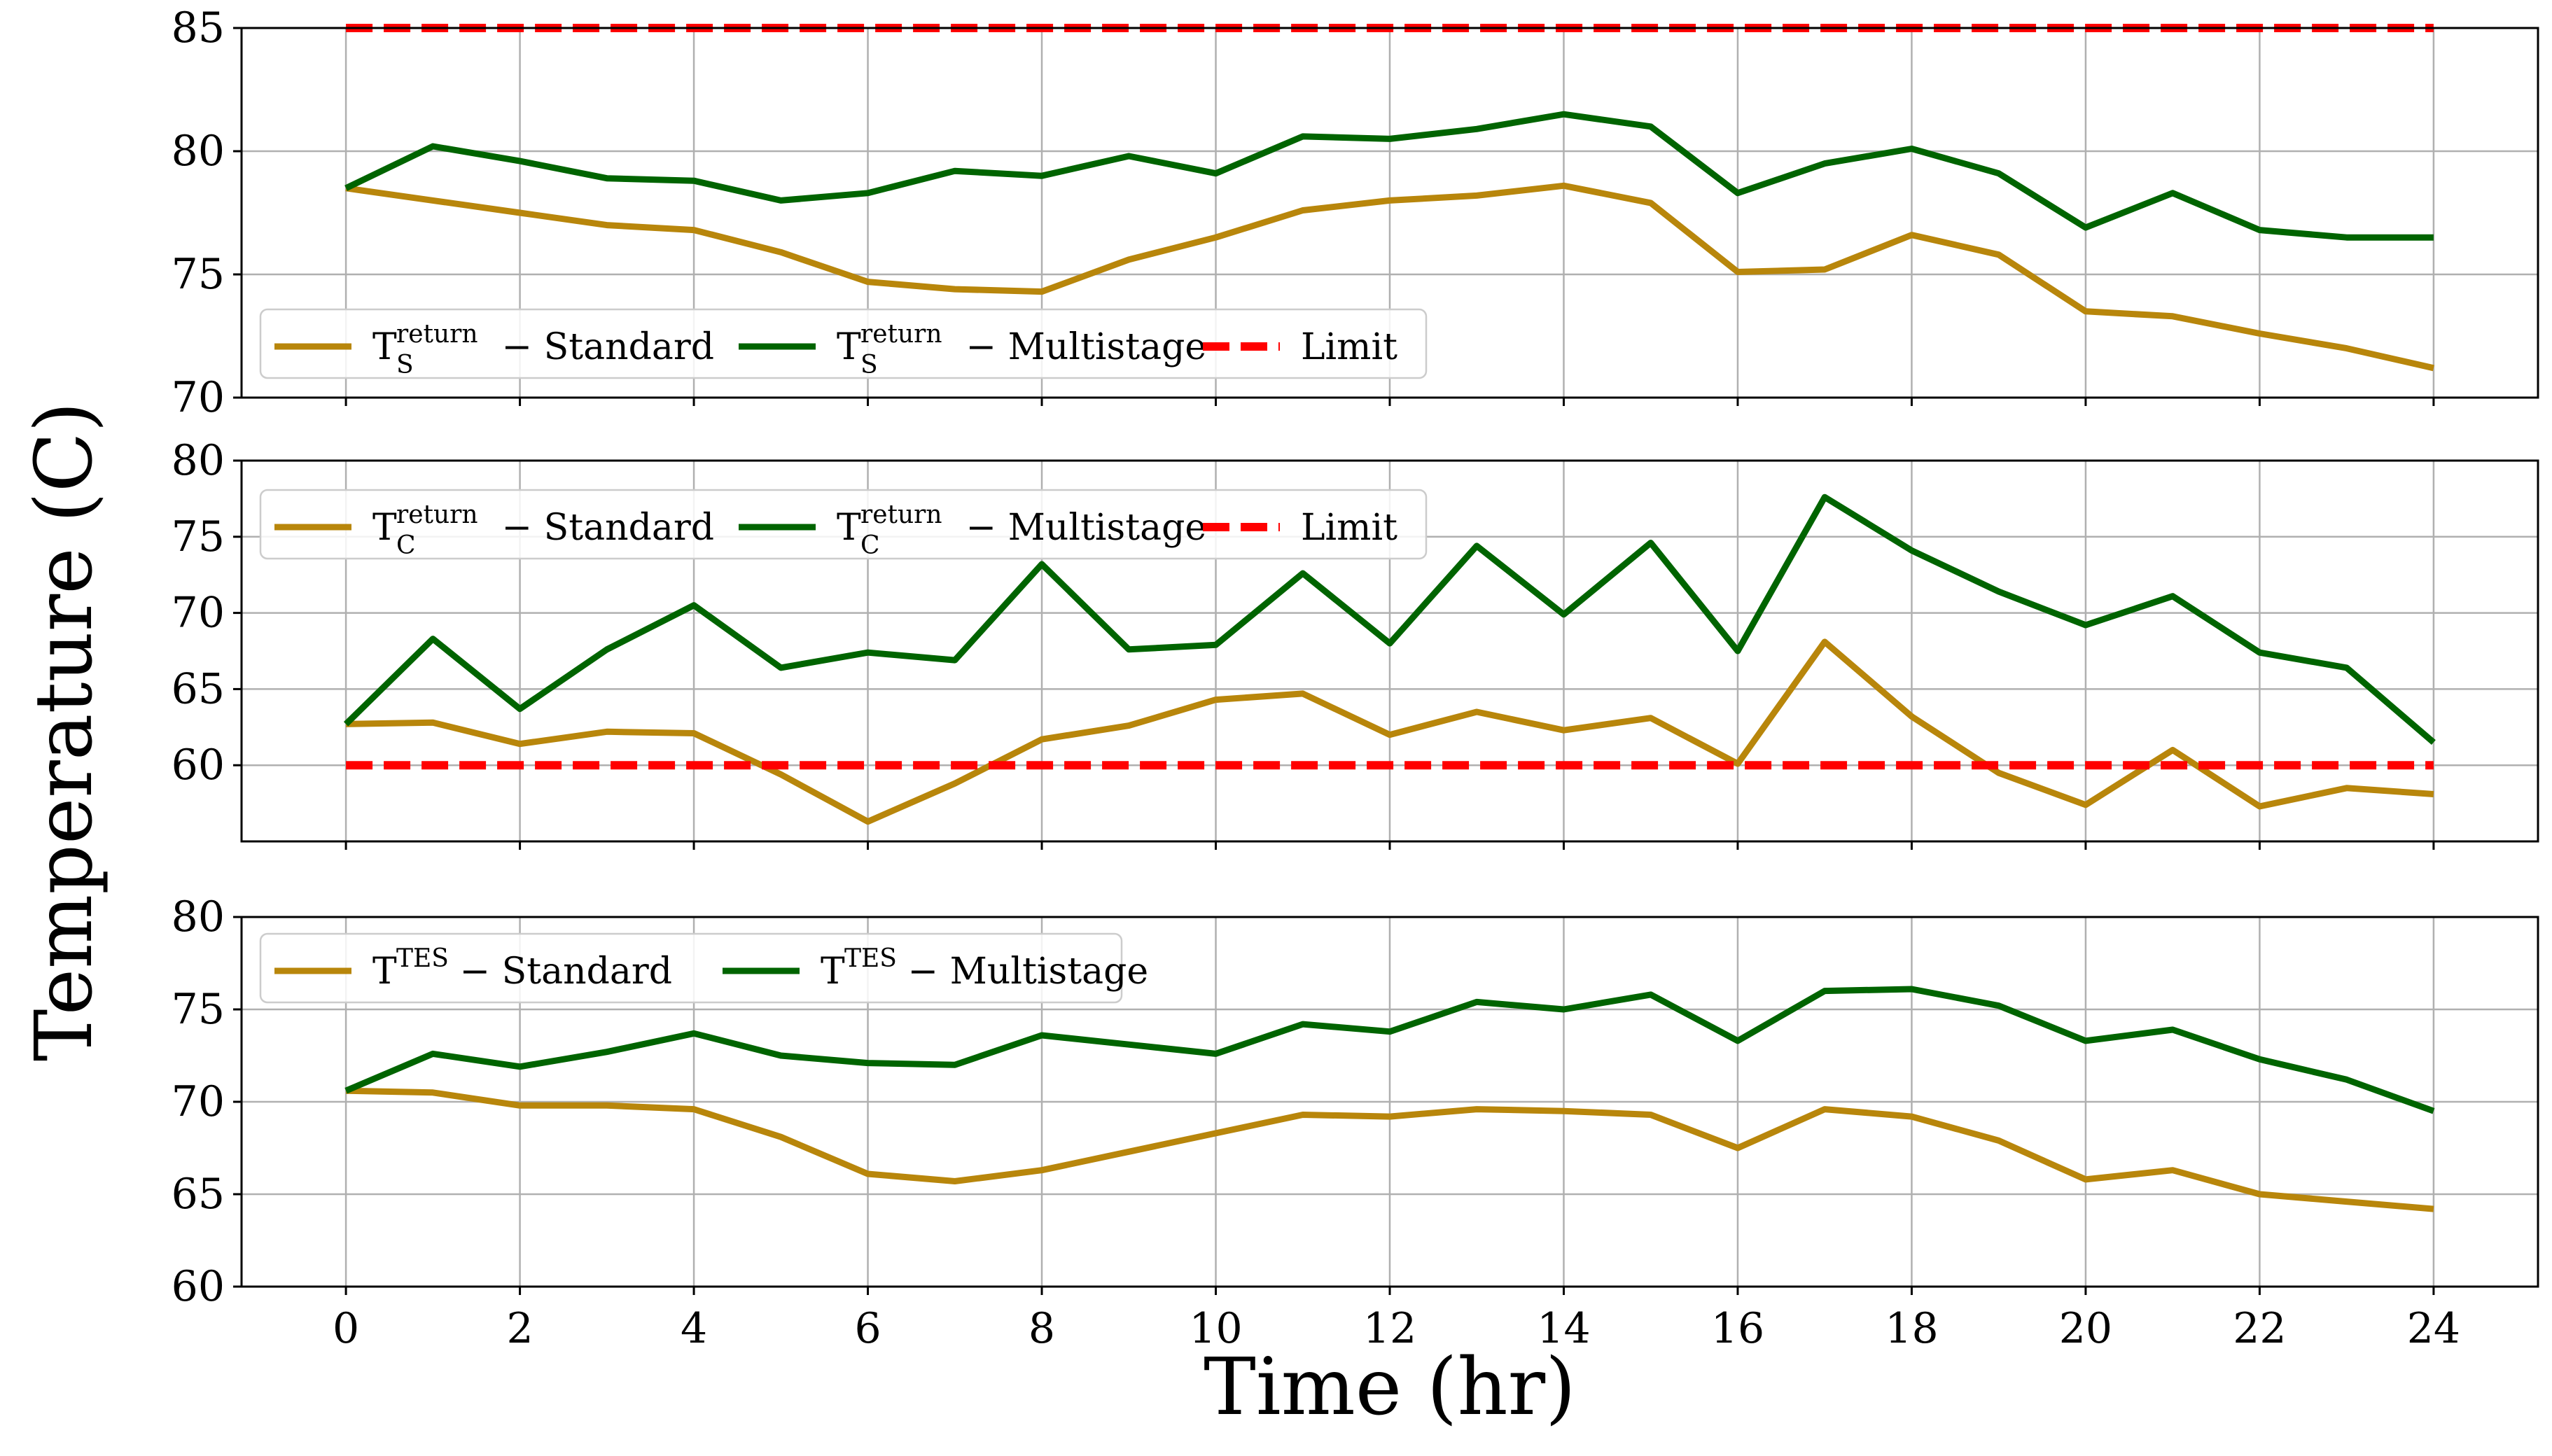 Image resolution: width=2552 pixels, height=1456 pixels. I want to click on x-tick-label: 18, so click(1911, 1328).